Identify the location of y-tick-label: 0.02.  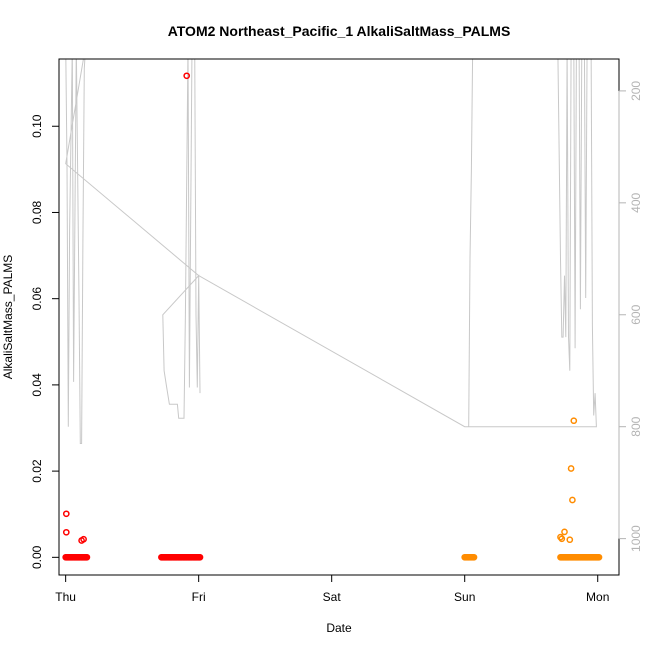
(37, 471).